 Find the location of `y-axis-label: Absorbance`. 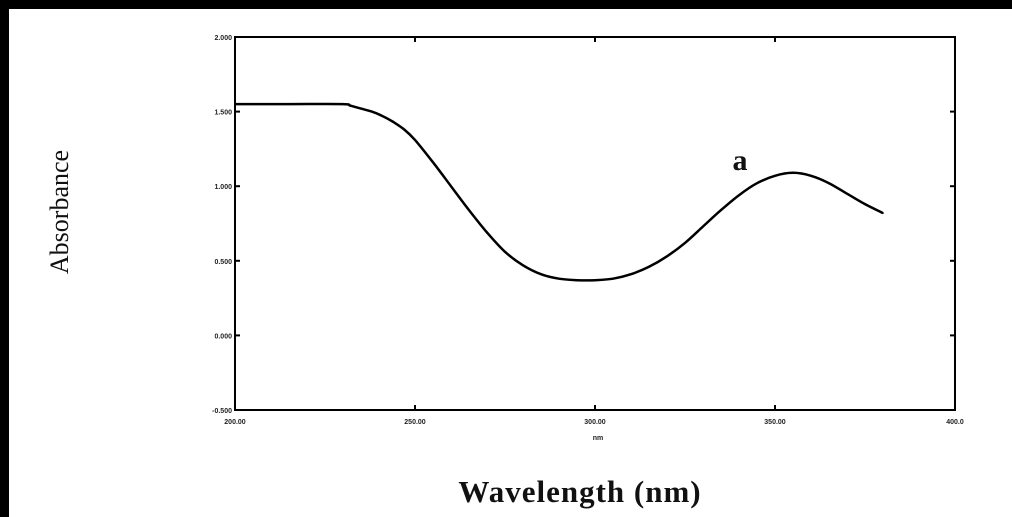

y-axis-label: Absorbance is located at coordinates (59, 212).